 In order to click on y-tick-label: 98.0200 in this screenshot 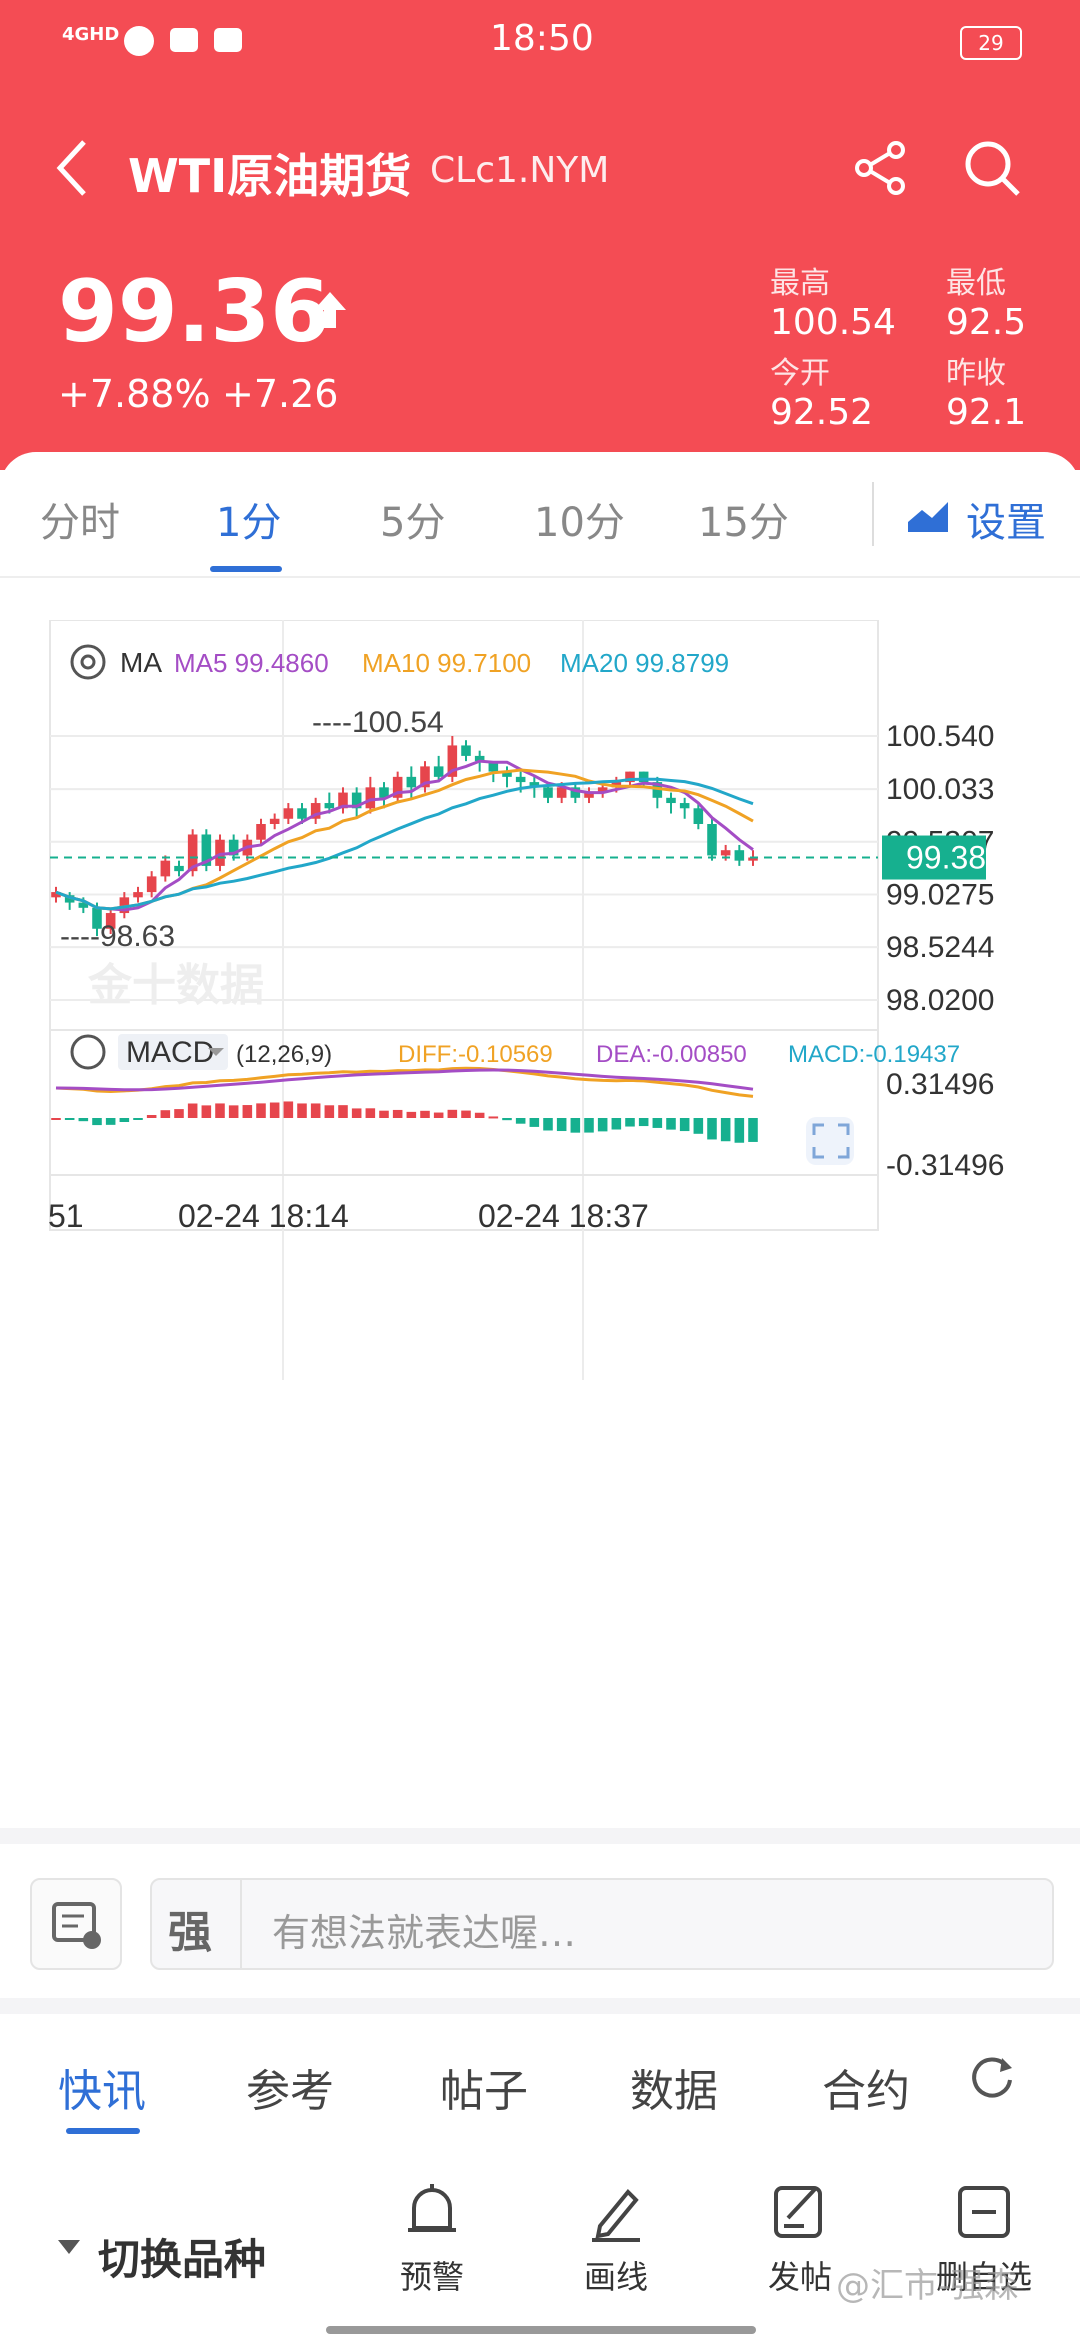, I will do `click(940, 1000)`.